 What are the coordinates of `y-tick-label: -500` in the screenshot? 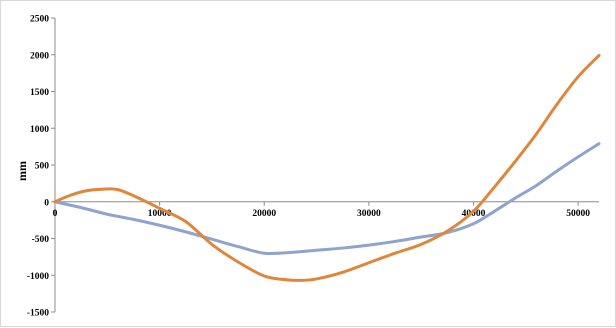 It's located at (41, 240).